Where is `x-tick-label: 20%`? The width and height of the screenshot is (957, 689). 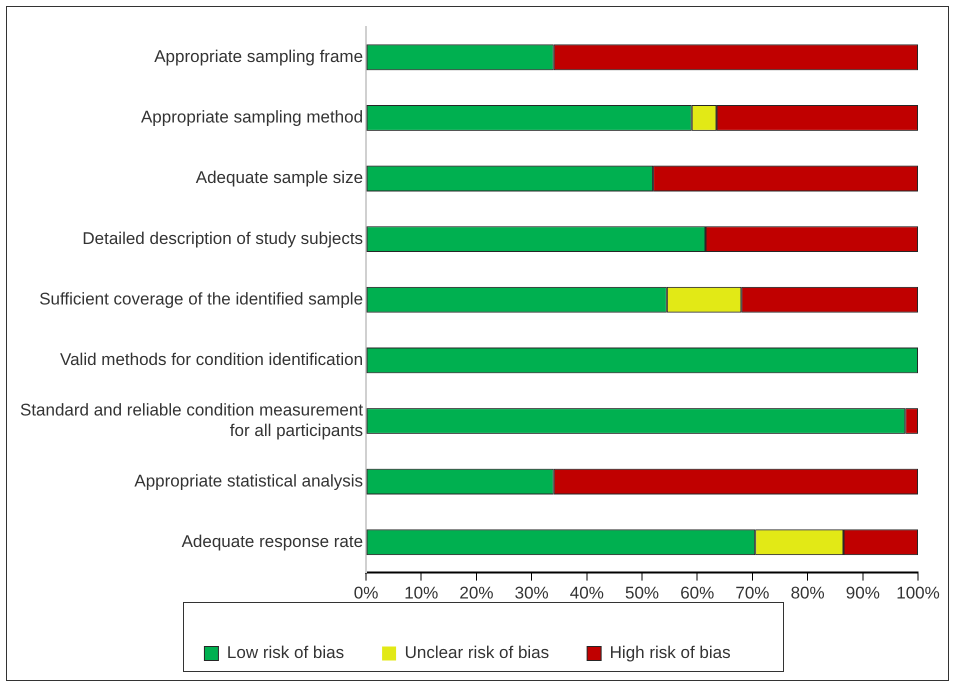
x-tick-label: 20% is located at coordinates (476, 592).